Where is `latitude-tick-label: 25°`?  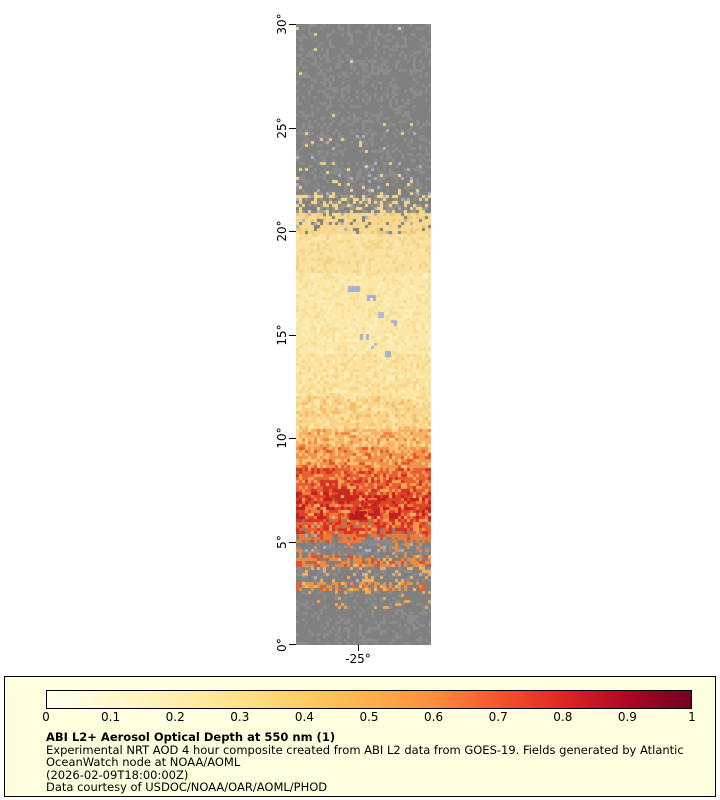
latitude-tick-label: 25° is located at coordinates (282, 127).